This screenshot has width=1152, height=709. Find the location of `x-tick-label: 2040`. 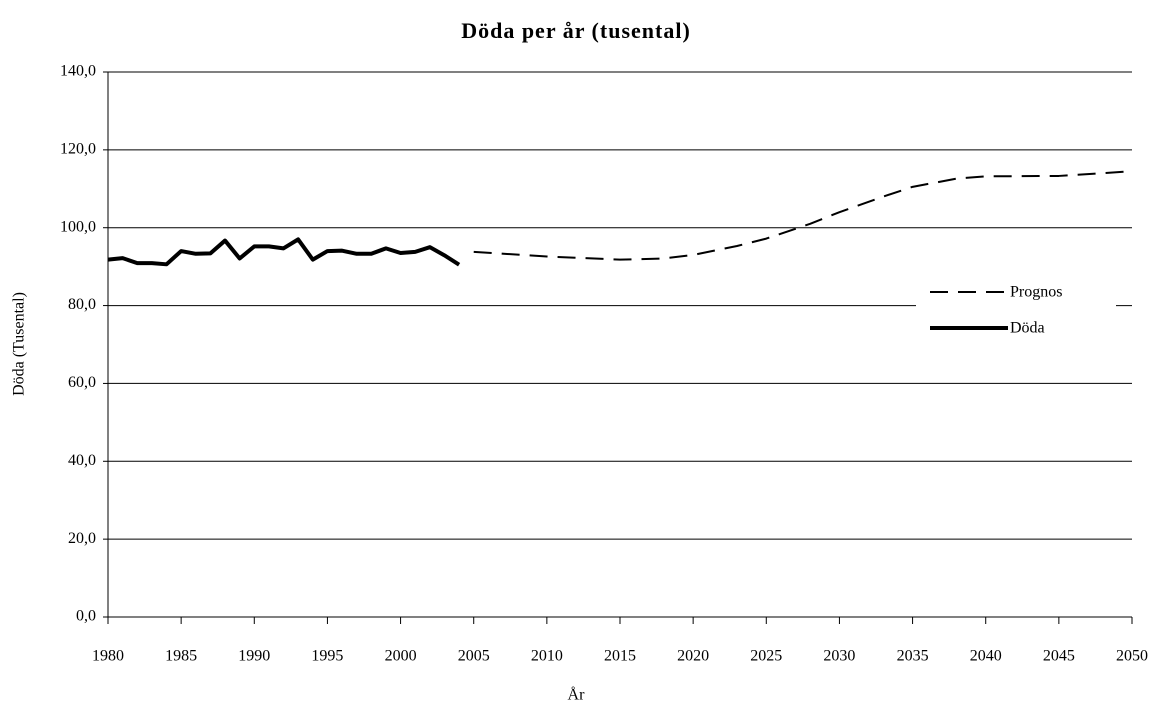

x-tick-label: 2040 is located at coordinates (986, 656).